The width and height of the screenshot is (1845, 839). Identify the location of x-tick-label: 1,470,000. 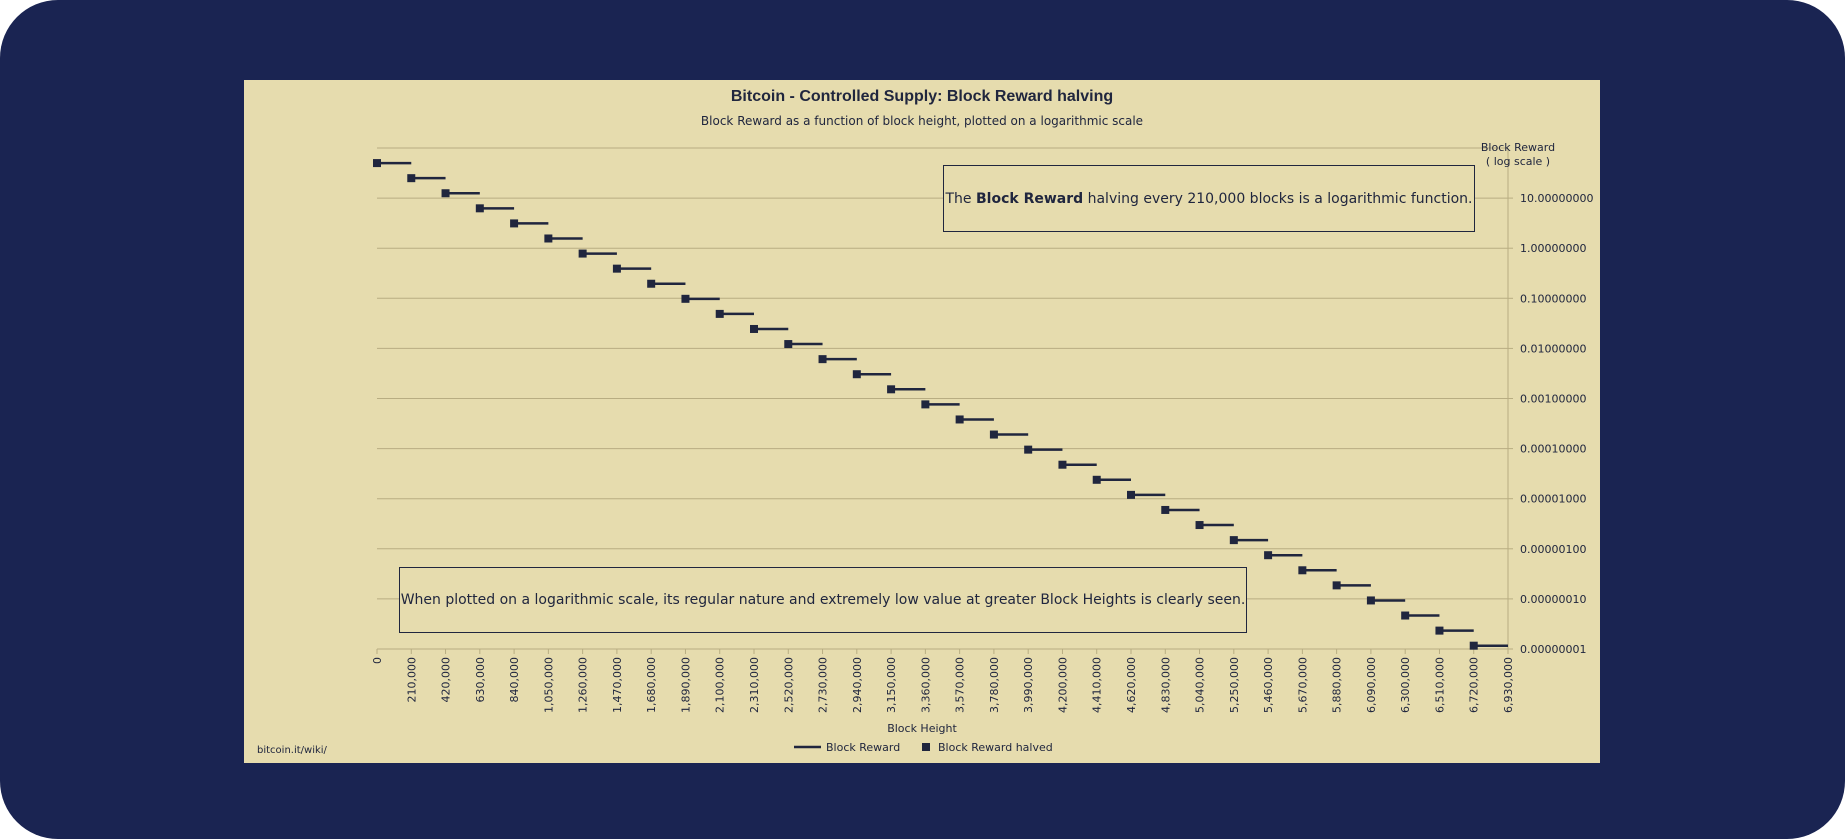
(617, 685).